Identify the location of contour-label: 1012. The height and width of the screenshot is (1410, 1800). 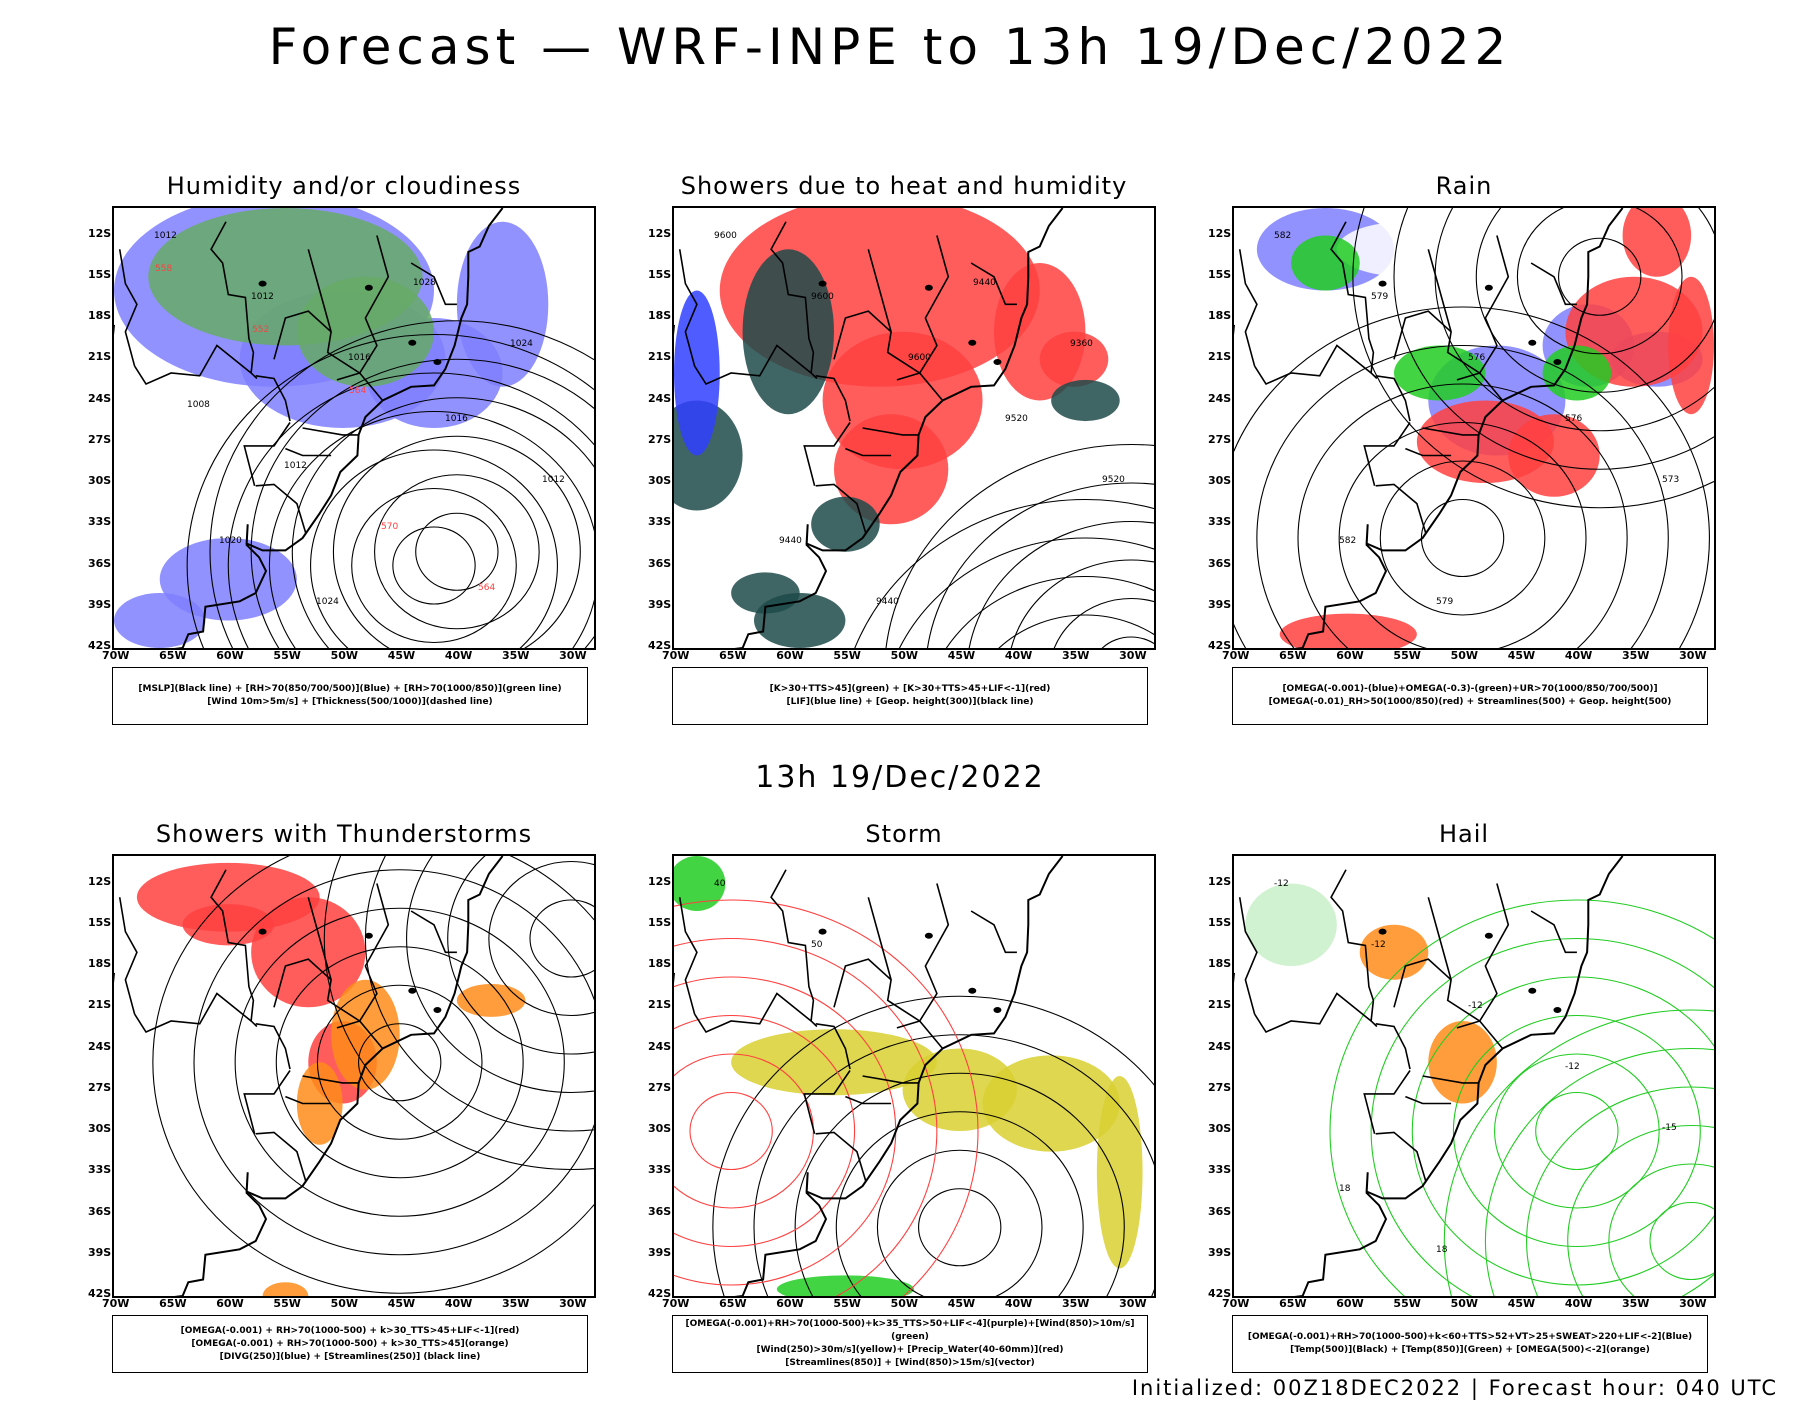
(262, 297).